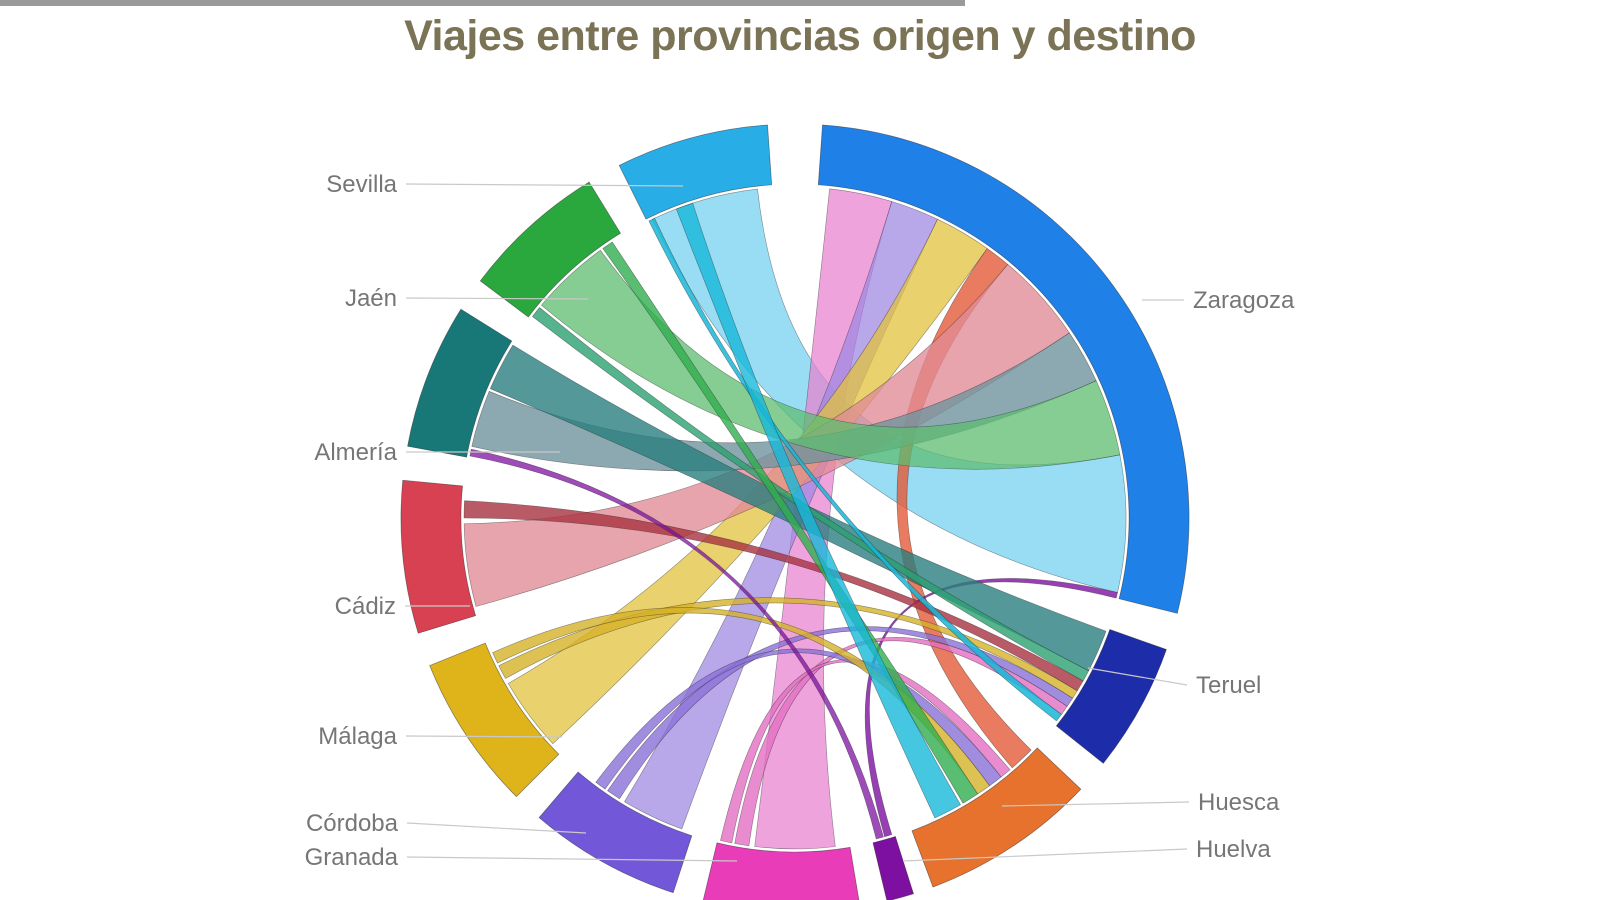 This screenshot has width=1600, height=900. I want to click on flow-cadiz-teruel, so click(773, 596).